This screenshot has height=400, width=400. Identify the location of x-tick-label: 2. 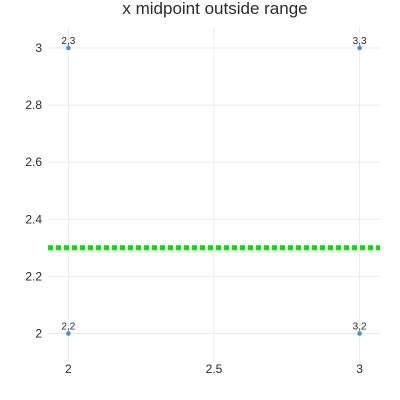
(68, 369).